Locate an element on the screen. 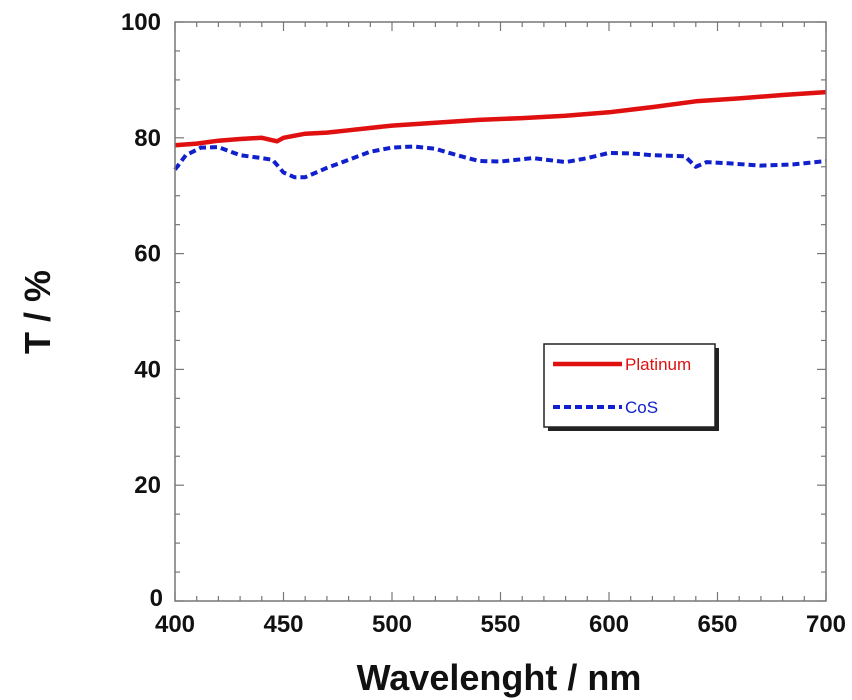 This screenshot has height=700, width=852. y-tick-label: 60 is located at coordinates (147, 254).